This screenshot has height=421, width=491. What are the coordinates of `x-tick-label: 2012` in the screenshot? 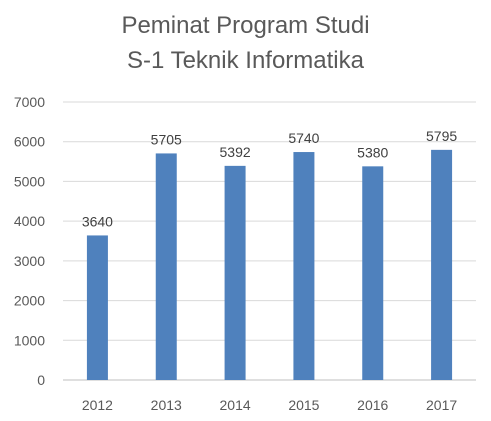 It's located at (97, 405).